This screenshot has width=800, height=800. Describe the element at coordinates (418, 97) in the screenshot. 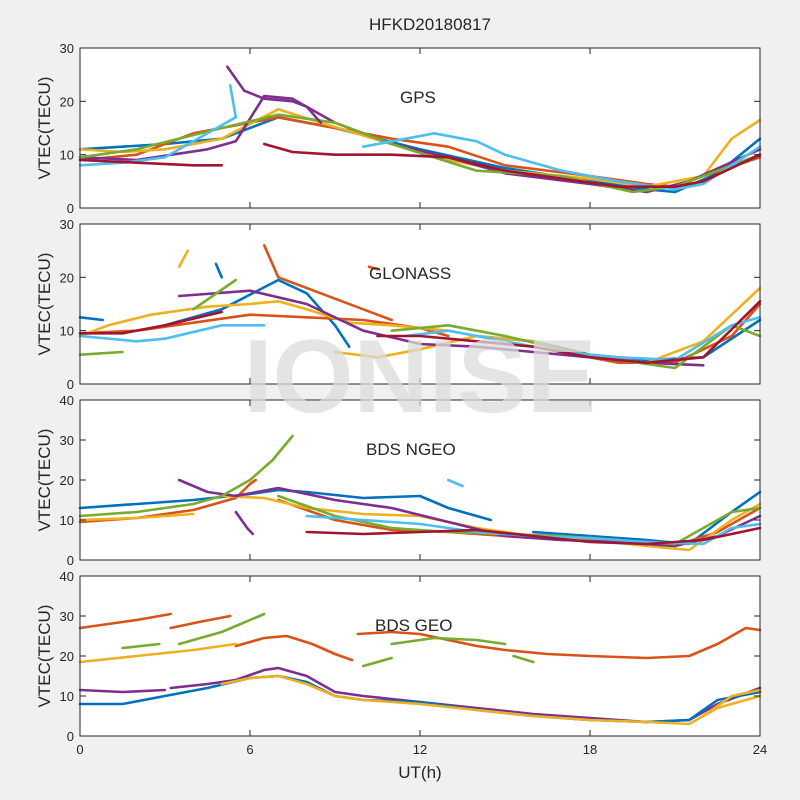

I see `panel-label: GPS` at that location.